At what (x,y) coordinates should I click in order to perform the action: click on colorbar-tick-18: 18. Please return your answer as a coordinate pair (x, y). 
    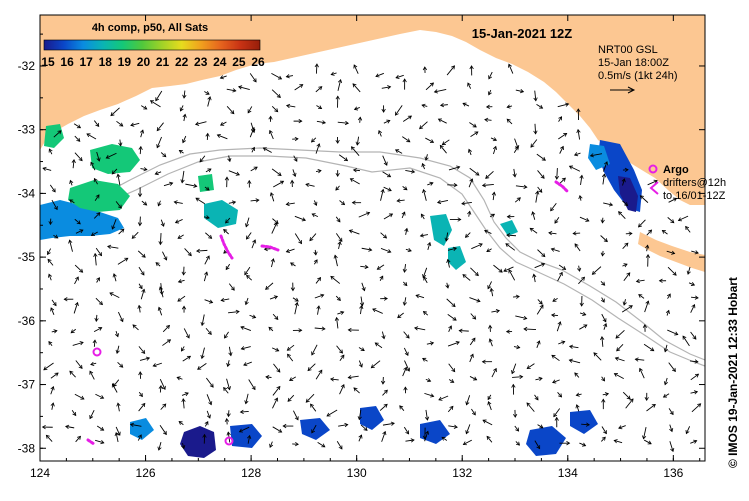
    Looking at the image, I should click on (106, 62).